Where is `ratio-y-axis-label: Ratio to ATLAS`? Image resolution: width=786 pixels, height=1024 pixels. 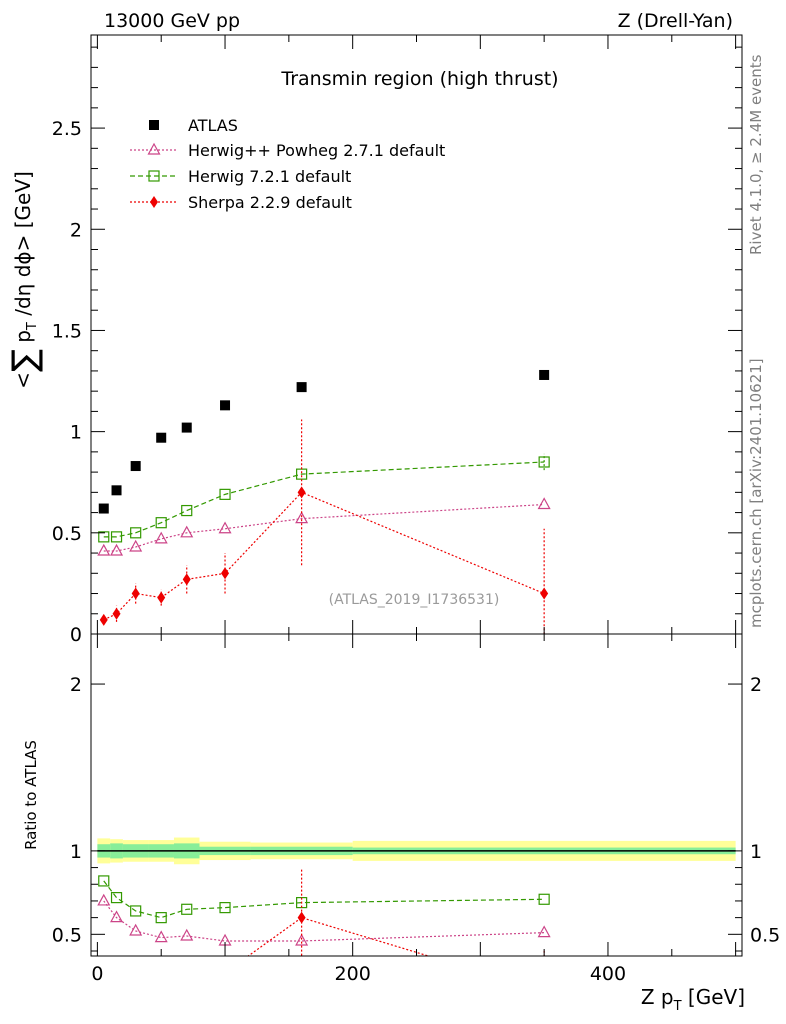 ratio-y-axis-label: Ratio to ATLAS is located at coordinates (31, 795).